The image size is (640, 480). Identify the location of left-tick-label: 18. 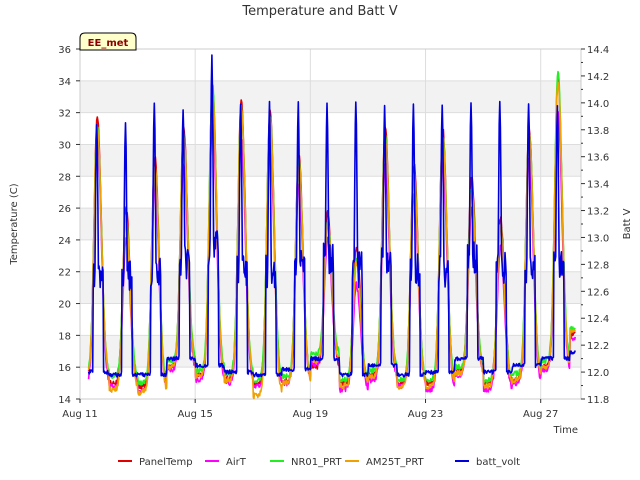
(64, 336).